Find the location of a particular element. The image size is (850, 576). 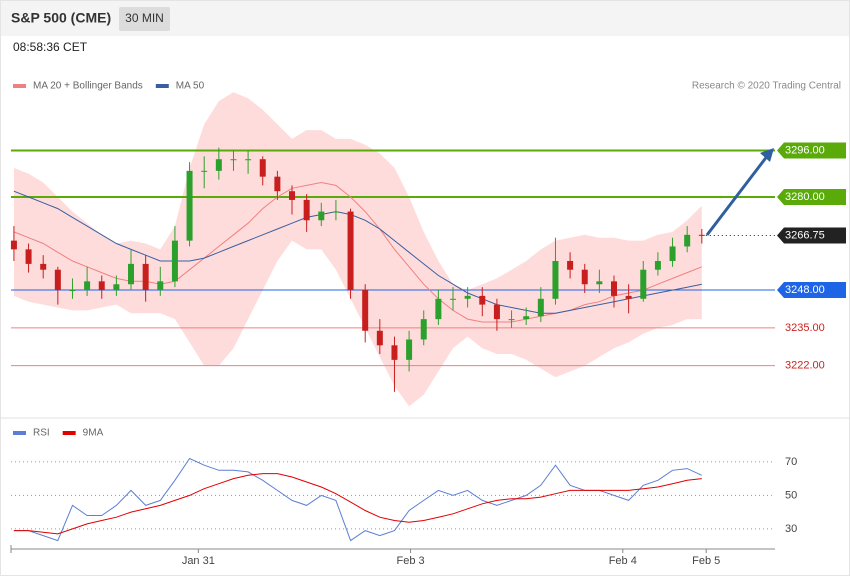

x-tick-label: Feb 5 is located at coordinates (706, 561).